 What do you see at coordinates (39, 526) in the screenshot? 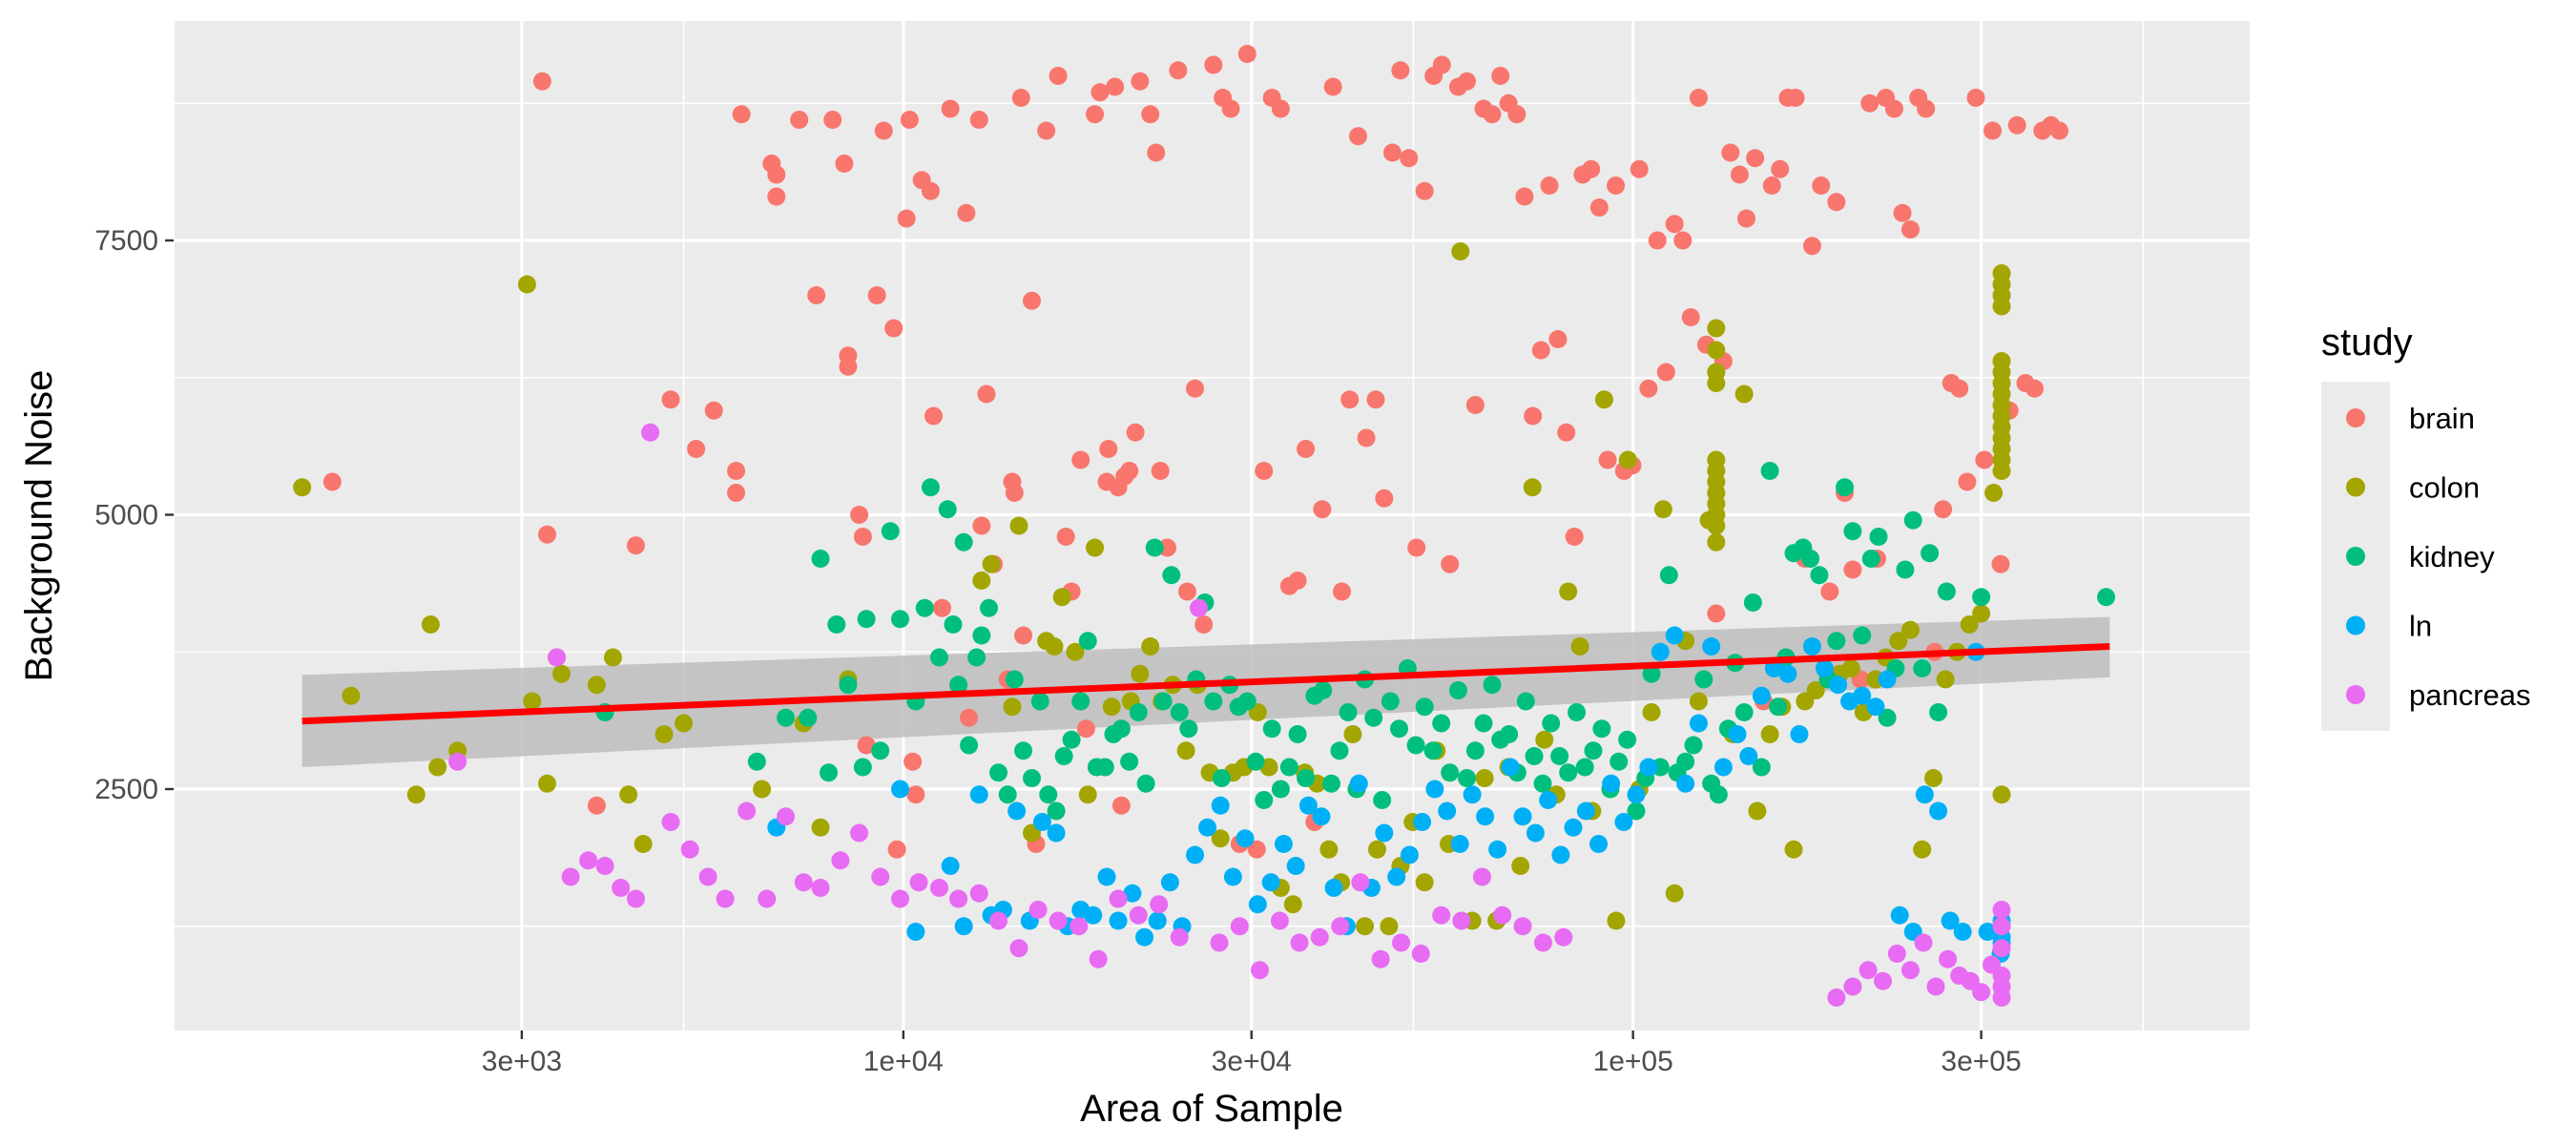
I see `y-axis-title: Background Noise` at bounding box center [39, 526].